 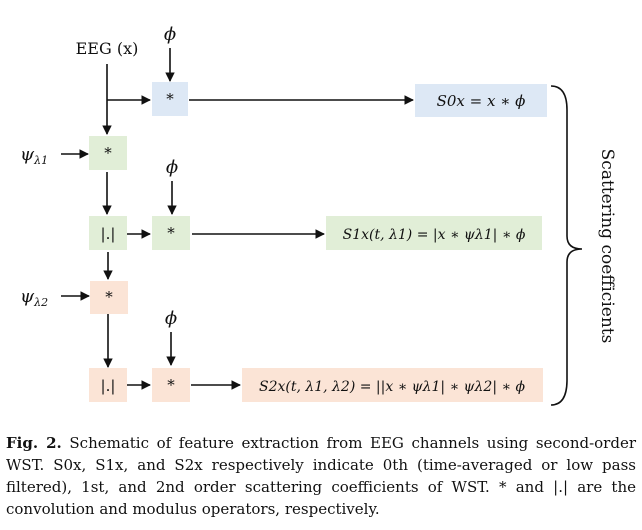 What do you see at coordinates (107, 48) in the screenshot?
I see `eeg-input-label: EEG (x)` at bounding box center [107, 48].